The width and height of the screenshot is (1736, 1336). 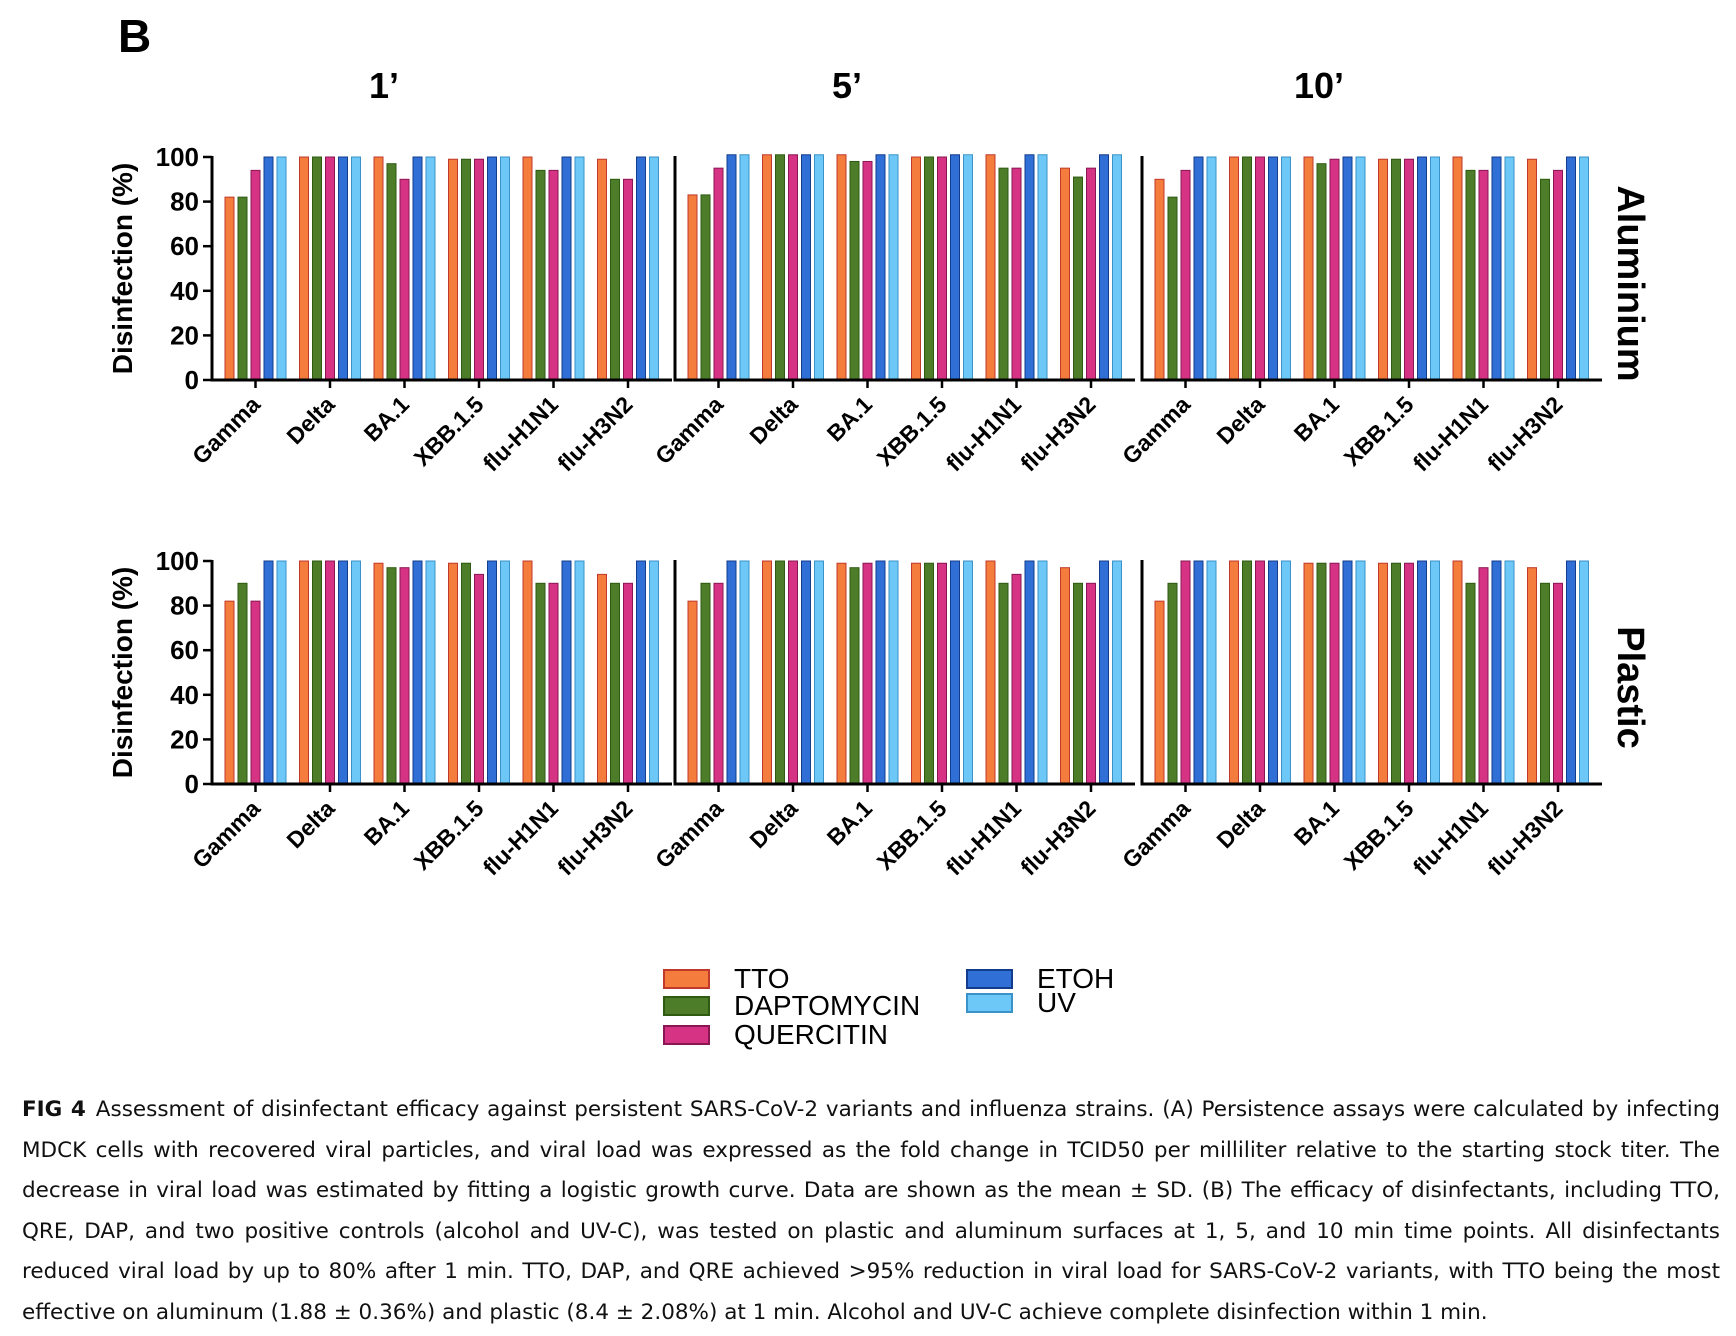 I want to click on bar-quercitin-gamma, so click(x=718, y=683).